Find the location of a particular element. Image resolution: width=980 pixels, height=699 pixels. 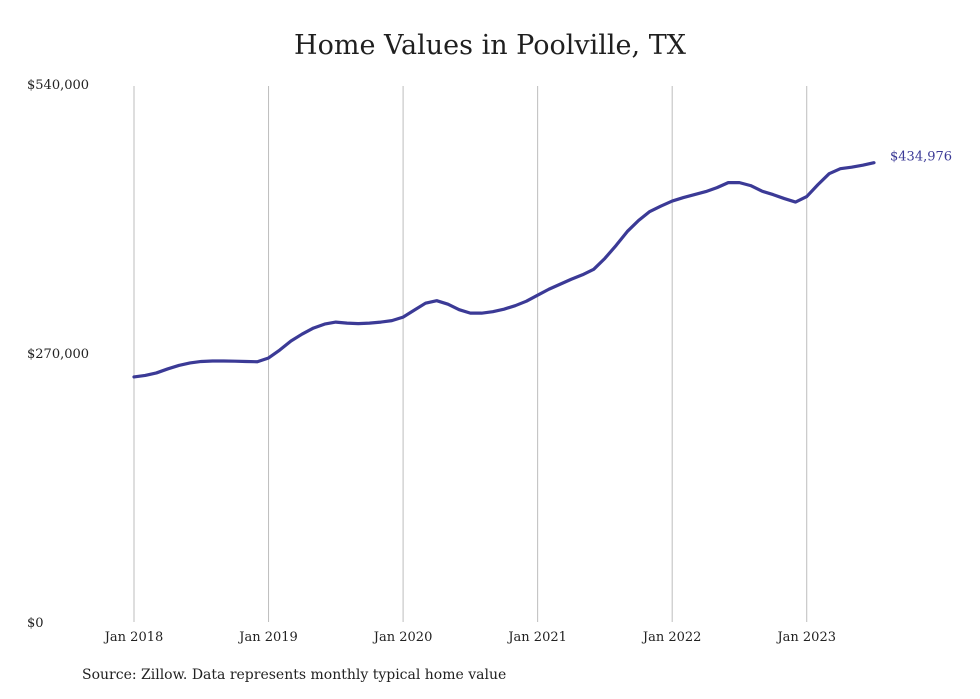

x-tick-label: Jan 2023 is located at coordinates (805, 637).